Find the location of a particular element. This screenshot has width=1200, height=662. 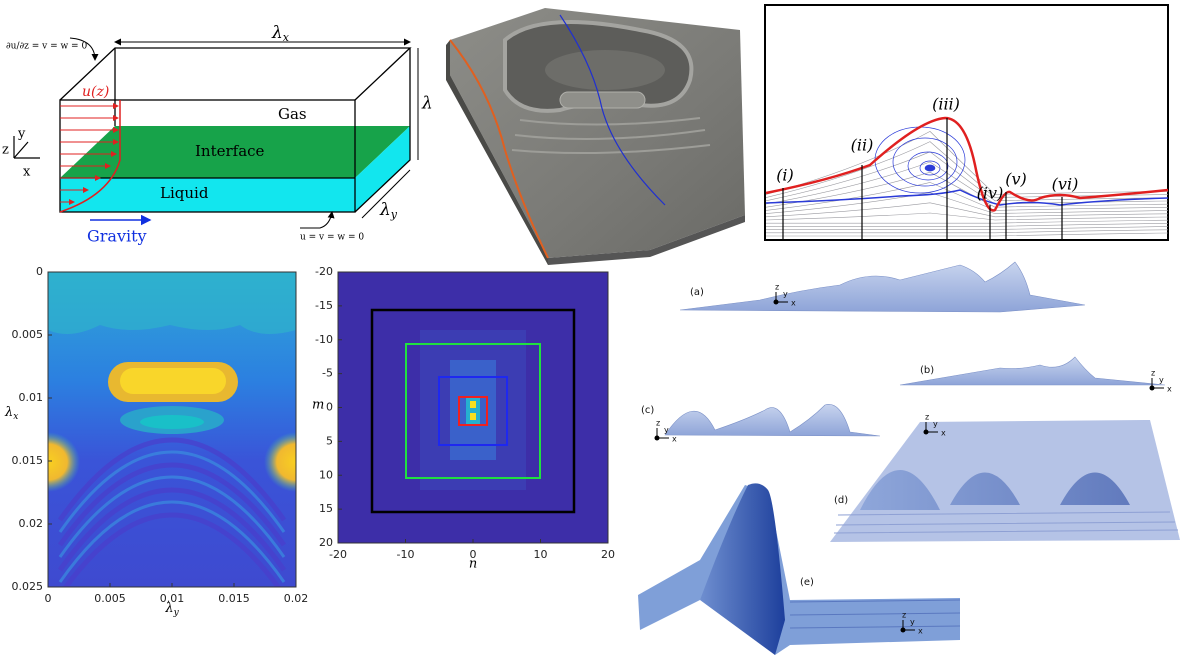

subscript: x is located at coordinates (286, 37).